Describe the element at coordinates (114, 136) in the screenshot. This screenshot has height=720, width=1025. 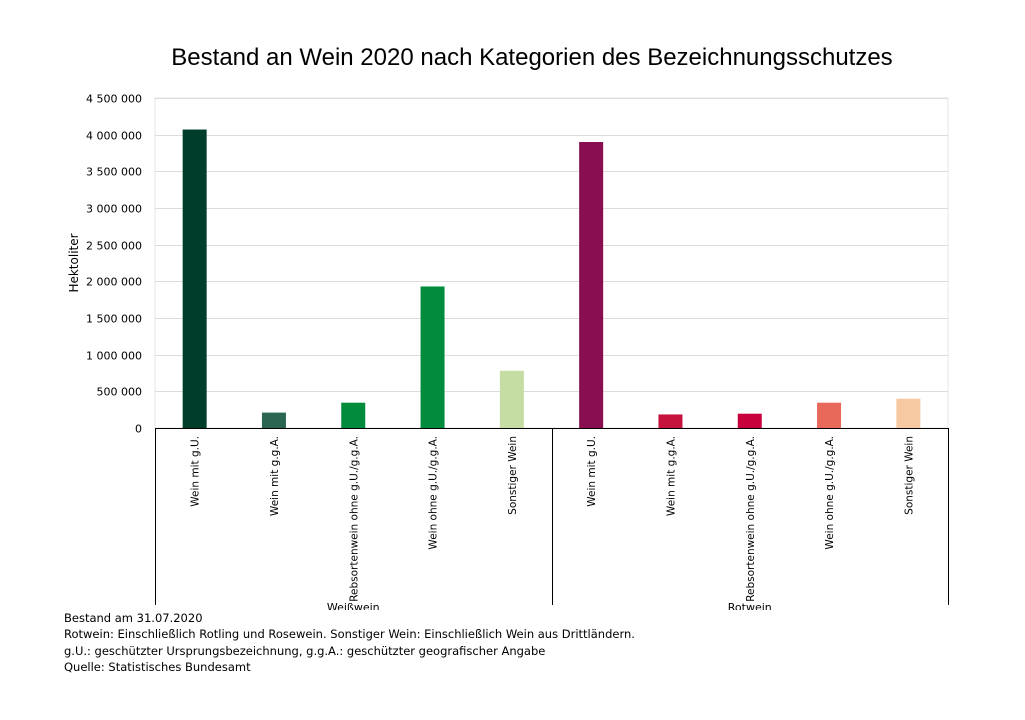
I see `y-tick-label: 4 000 000` at that location.